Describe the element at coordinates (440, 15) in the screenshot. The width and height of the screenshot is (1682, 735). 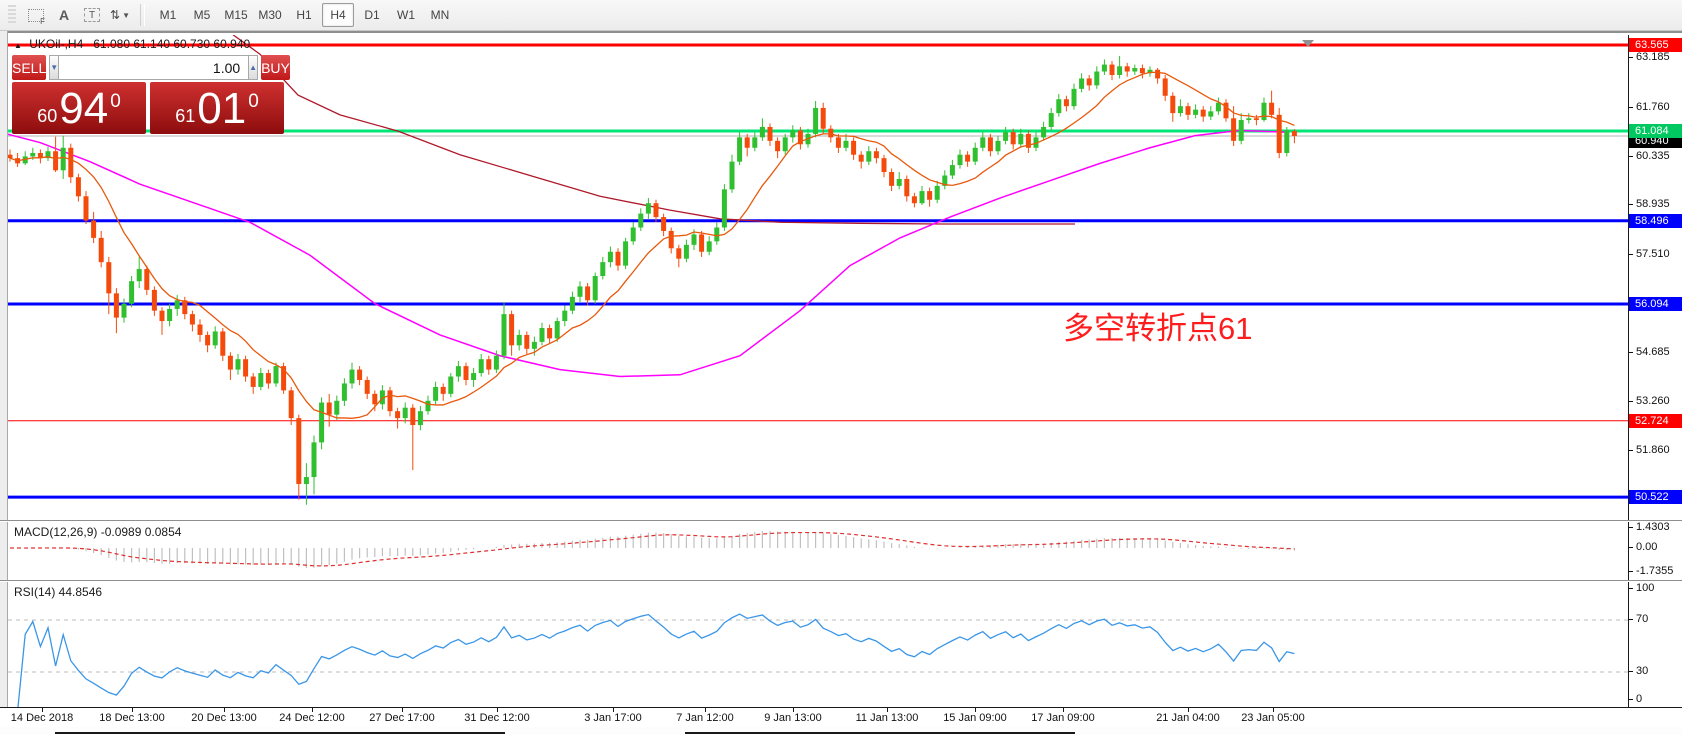
I see `tab-timeframe-mn: MN` at that location.